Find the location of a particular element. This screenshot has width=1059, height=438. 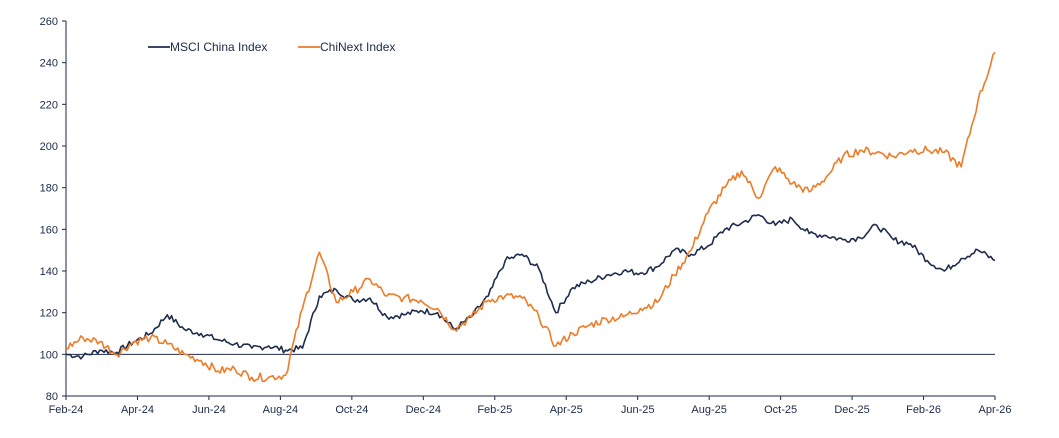

y-tick-label: 260 is located at coordinates (49, 22).